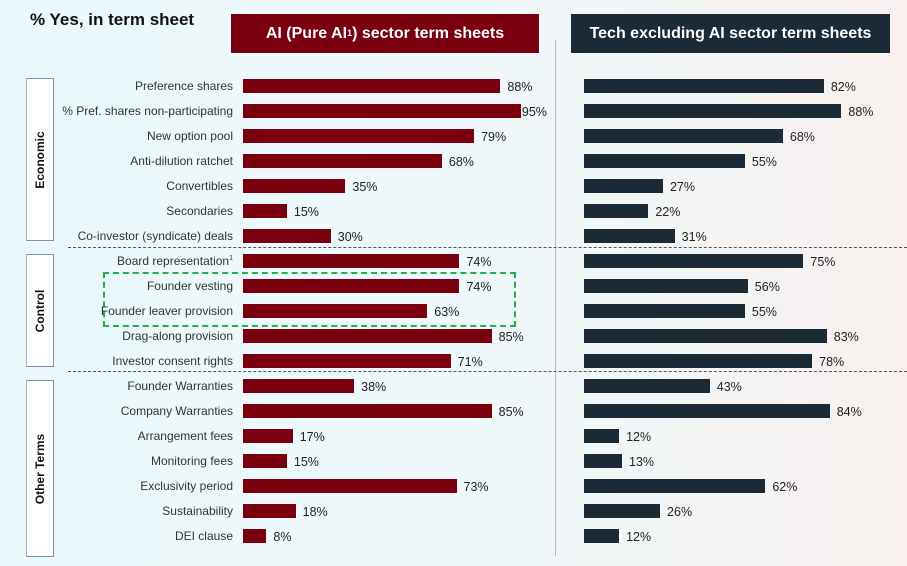  I want to click on group-other-terms: Other Terms, so click(40, 468).